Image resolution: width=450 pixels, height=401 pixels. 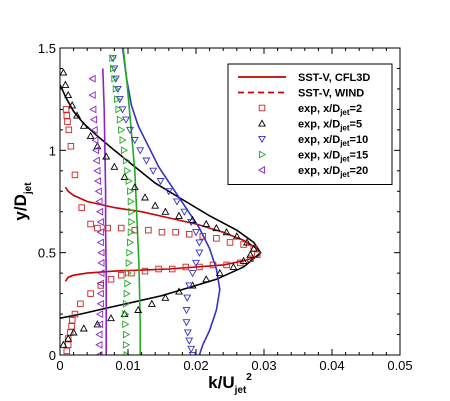 I want to click on x-axis-label: k/Ujet 2, so click(x=230, y=384).